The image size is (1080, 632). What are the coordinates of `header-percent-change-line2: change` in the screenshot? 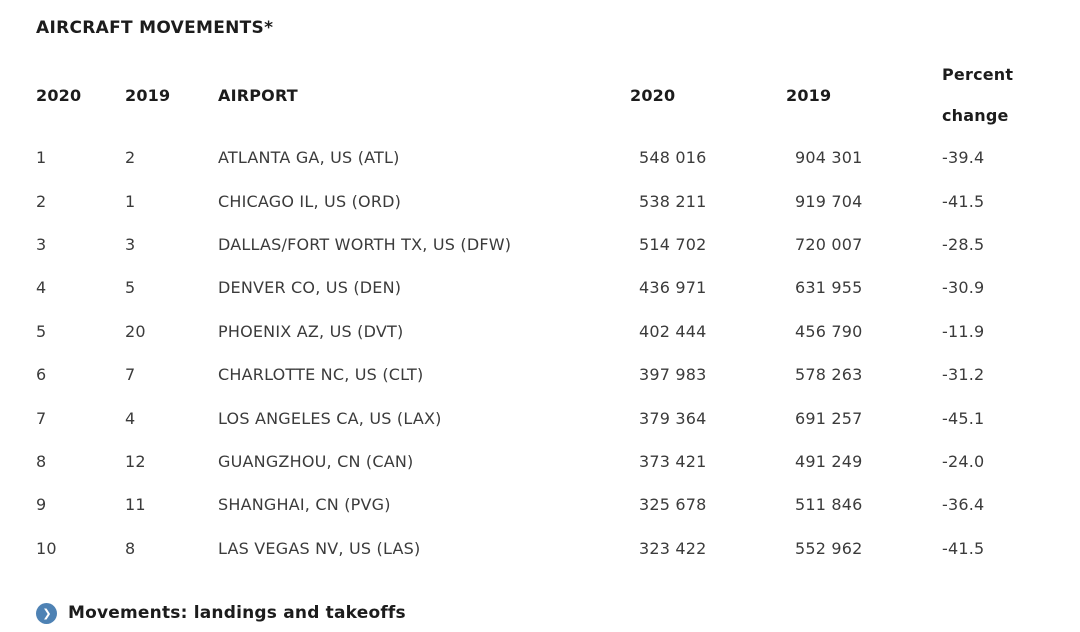 It's located at (975, 115).